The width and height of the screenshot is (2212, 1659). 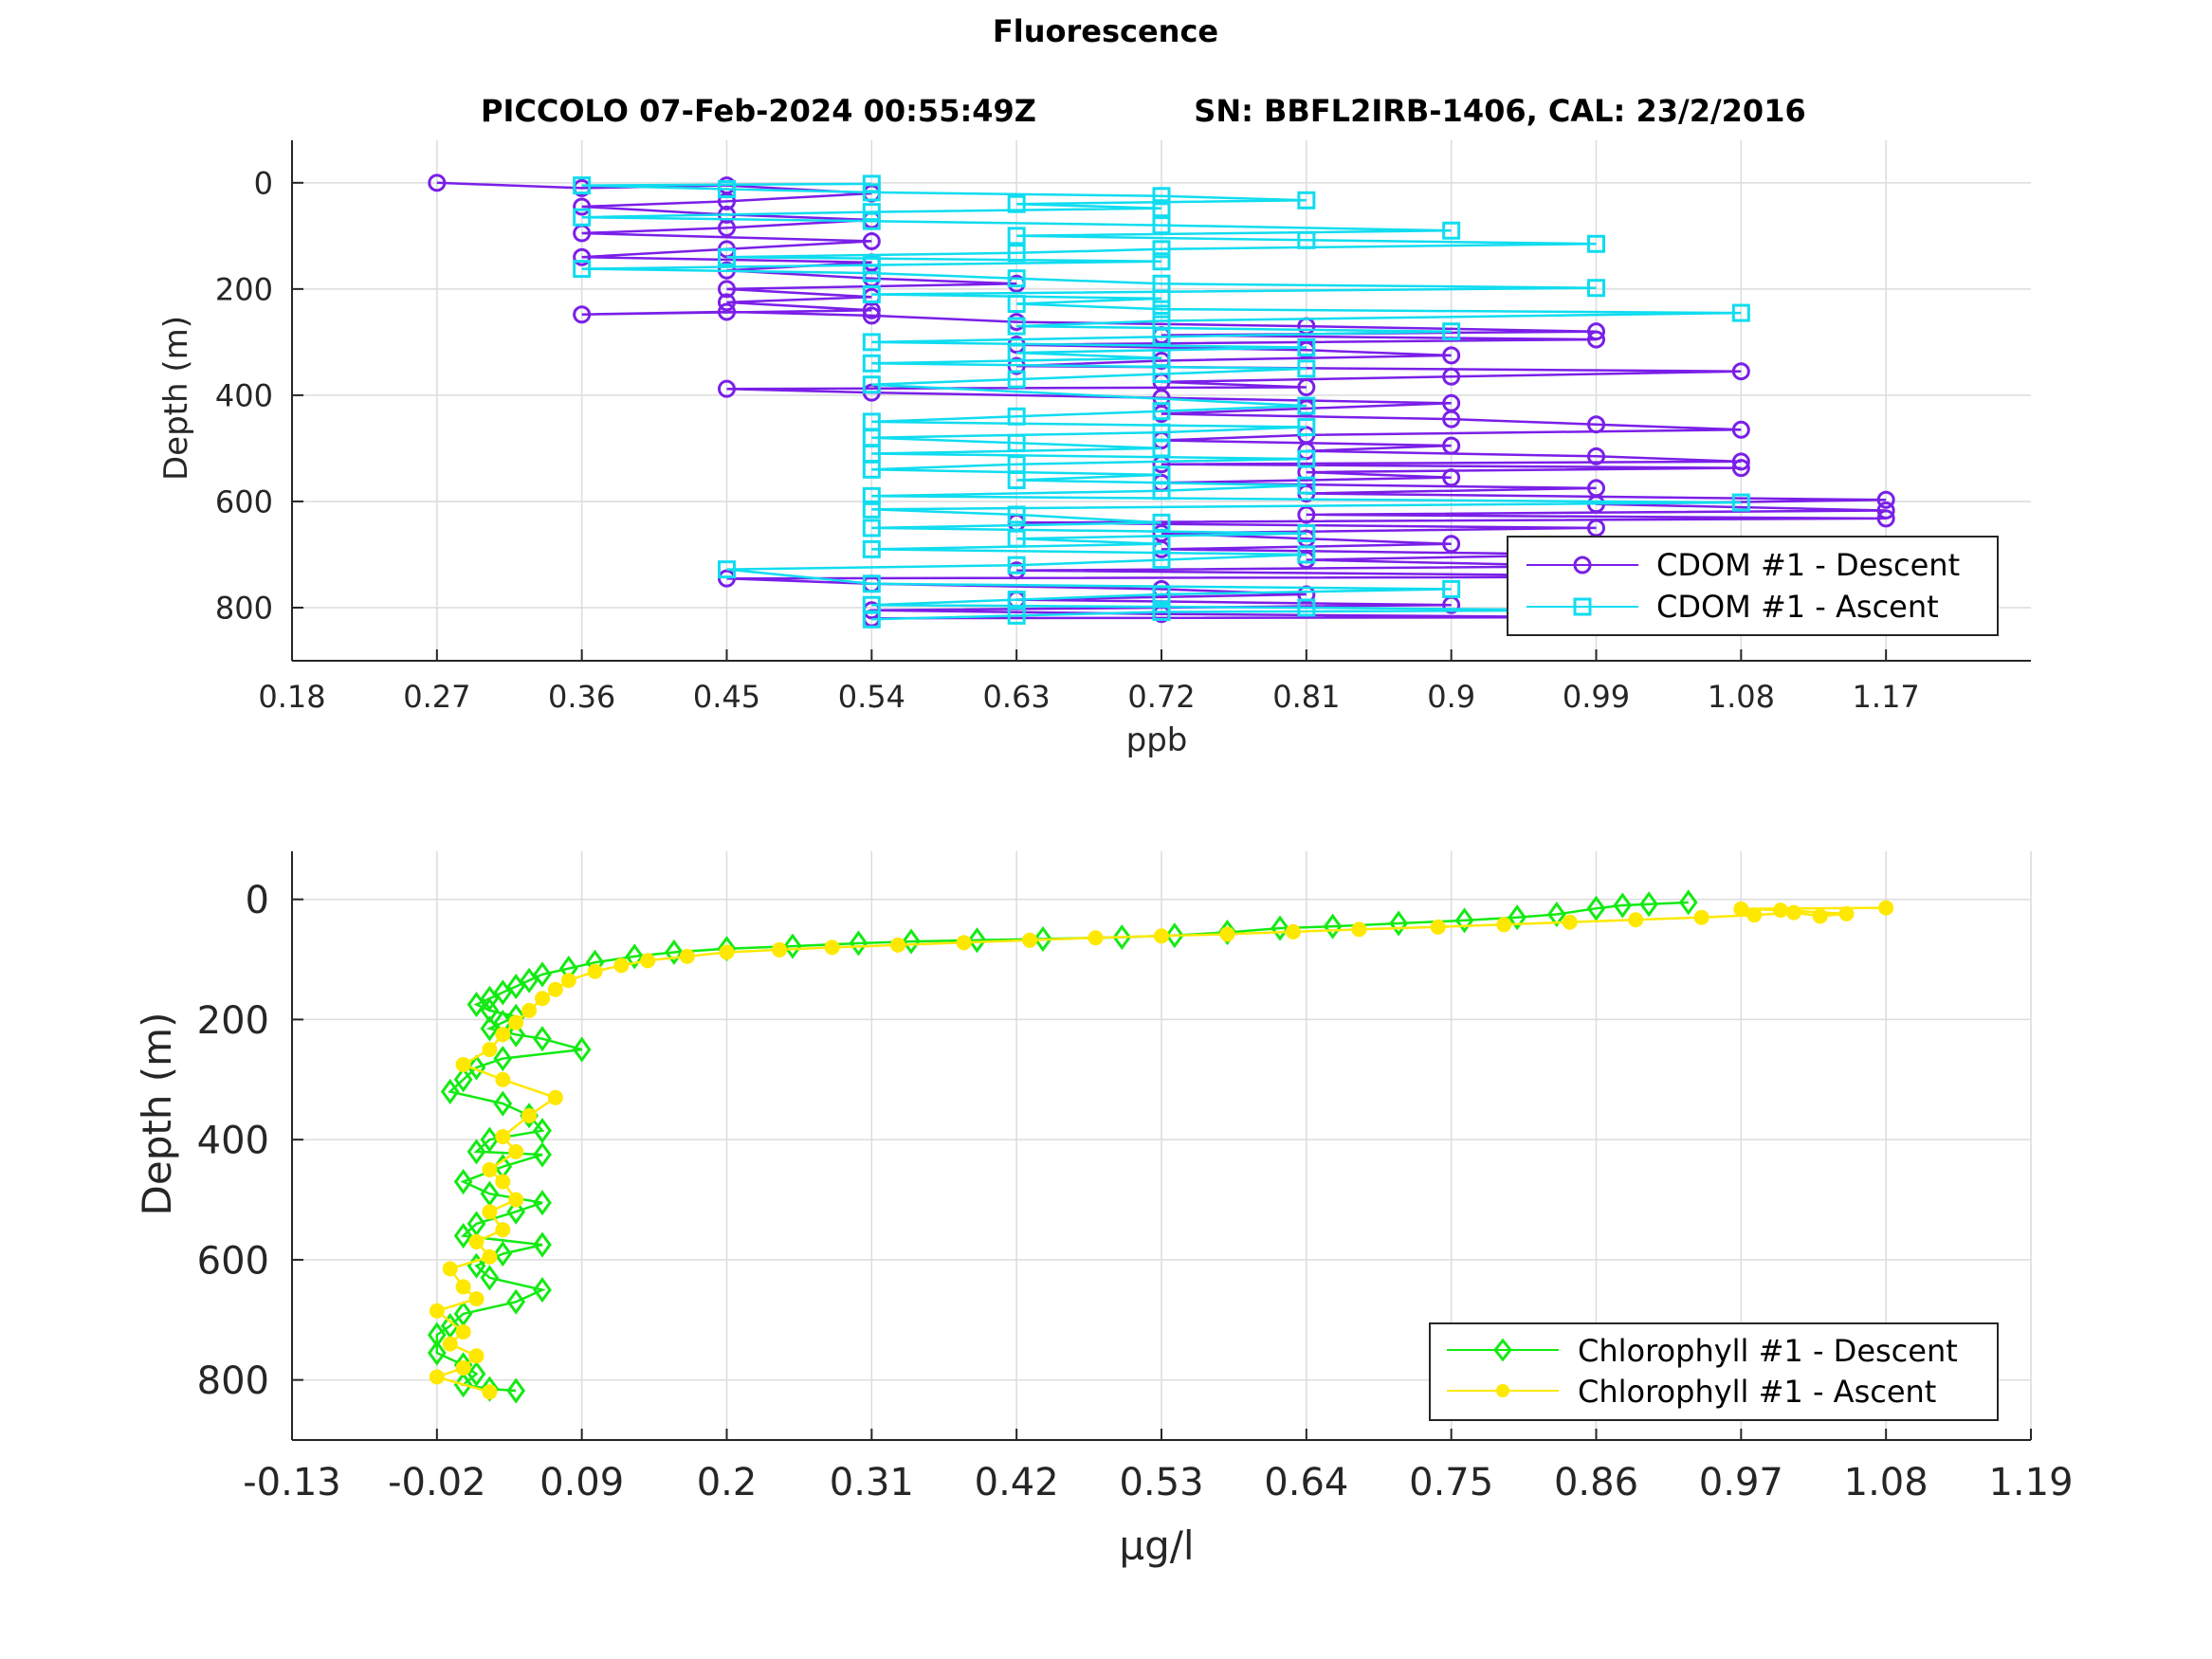 I want to click on x-tick-label: 0.31, so click(x=872, y=1482).